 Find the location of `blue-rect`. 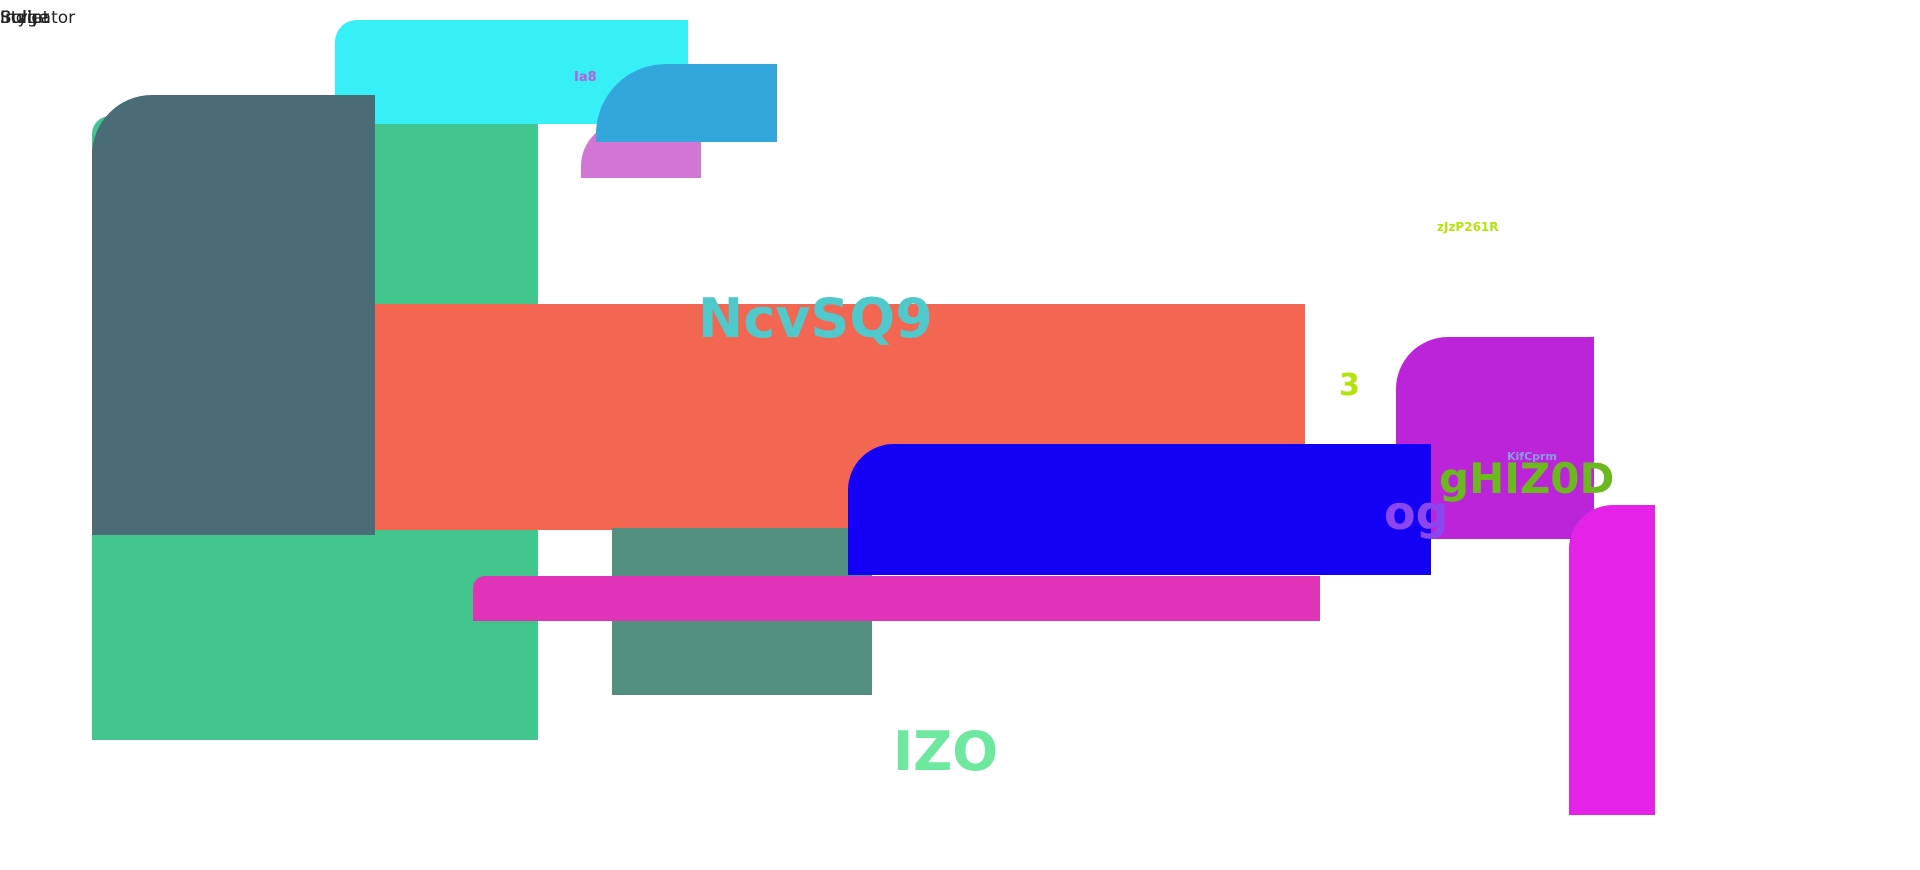

blue-rect is located at coordinates (1139, 509).